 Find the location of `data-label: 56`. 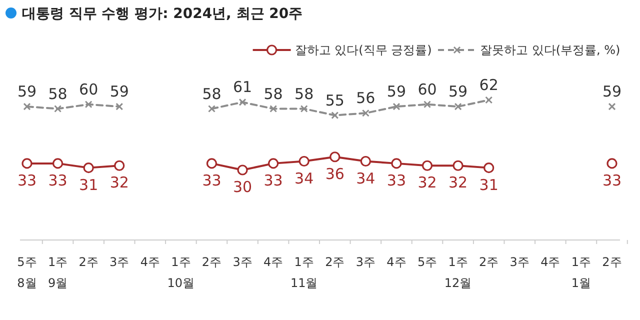

data-label: 56 is located at coordinates (366, 98).